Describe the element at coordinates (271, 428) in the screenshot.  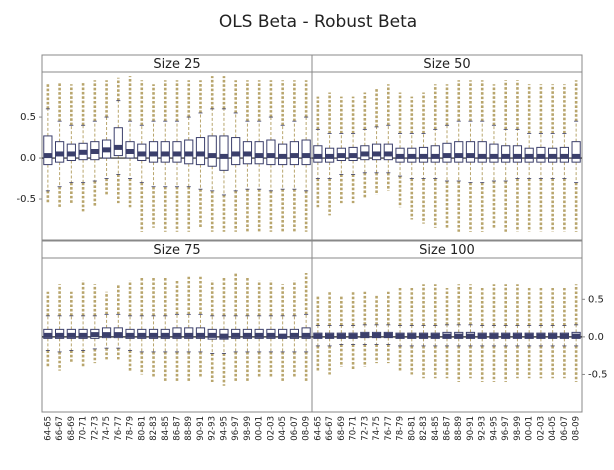
I see `x-tick-label: 02-03` at that location.